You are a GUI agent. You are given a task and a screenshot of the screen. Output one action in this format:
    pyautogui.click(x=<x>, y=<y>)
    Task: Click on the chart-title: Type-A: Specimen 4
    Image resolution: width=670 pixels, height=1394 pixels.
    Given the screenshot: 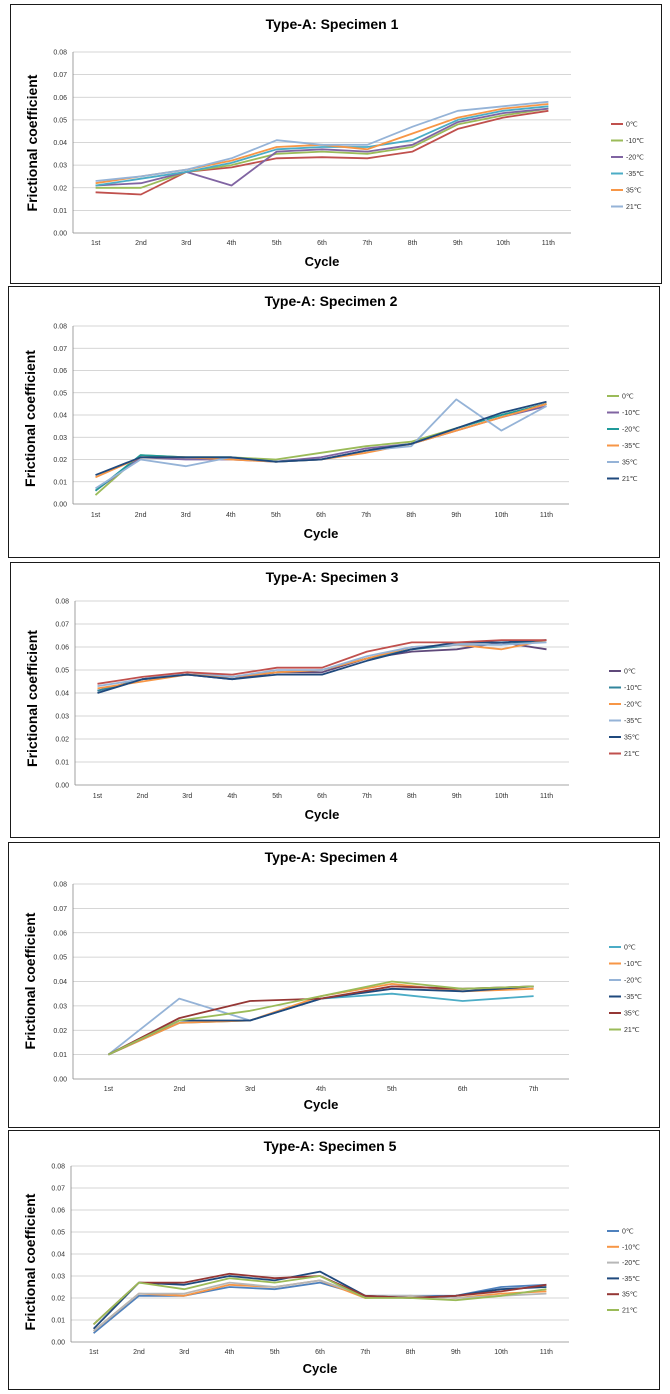 What is the action you would take?
    pyautogui.click(x=331, y=857)
    